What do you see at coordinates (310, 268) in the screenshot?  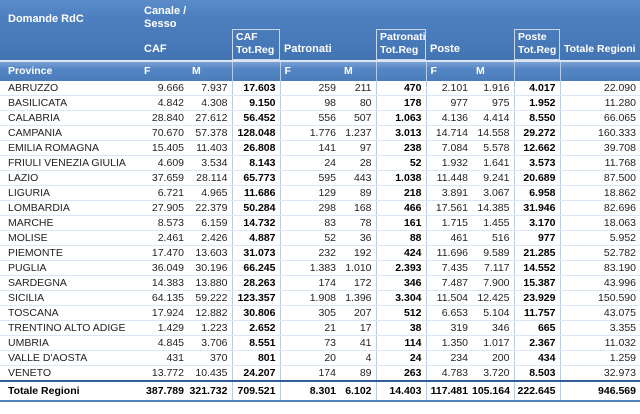 I see `value-cell: 1.383` at bounding box center [310, 268].